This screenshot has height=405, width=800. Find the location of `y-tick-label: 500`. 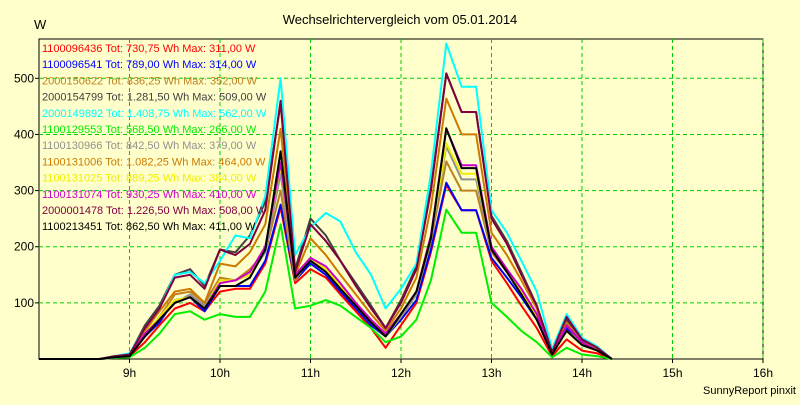

y-tick-label: 500 is located at coordinates (24, 78).